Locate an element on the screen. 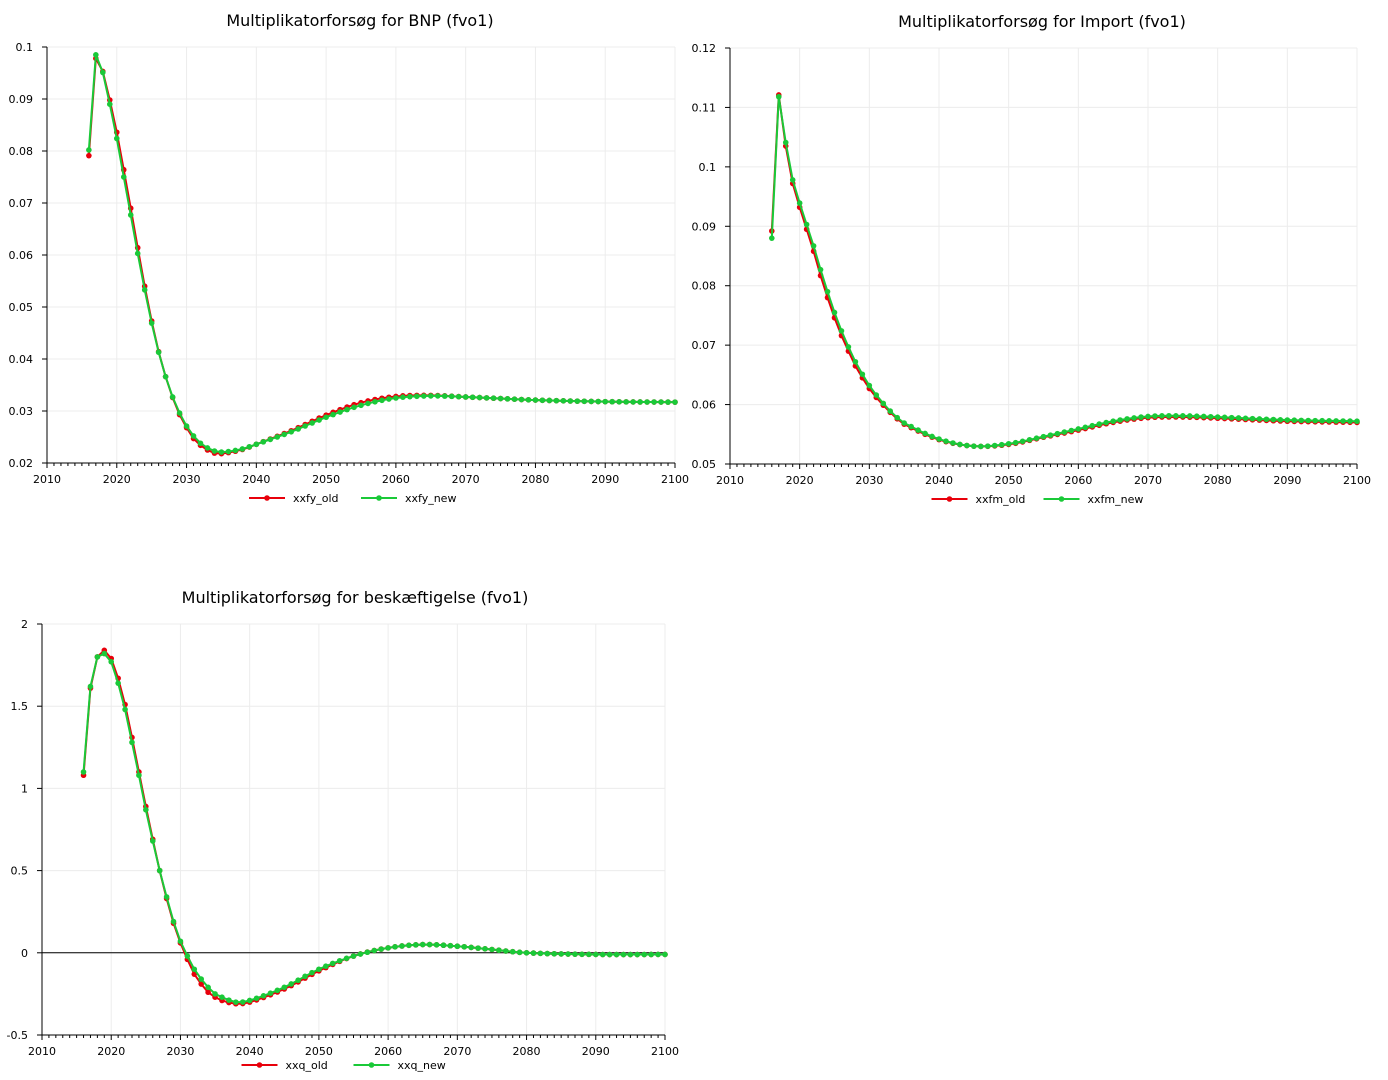 The width and height of the screenshot is (1388, 1080). legend-label: xxq_old is located at coordinates (307, 1065).